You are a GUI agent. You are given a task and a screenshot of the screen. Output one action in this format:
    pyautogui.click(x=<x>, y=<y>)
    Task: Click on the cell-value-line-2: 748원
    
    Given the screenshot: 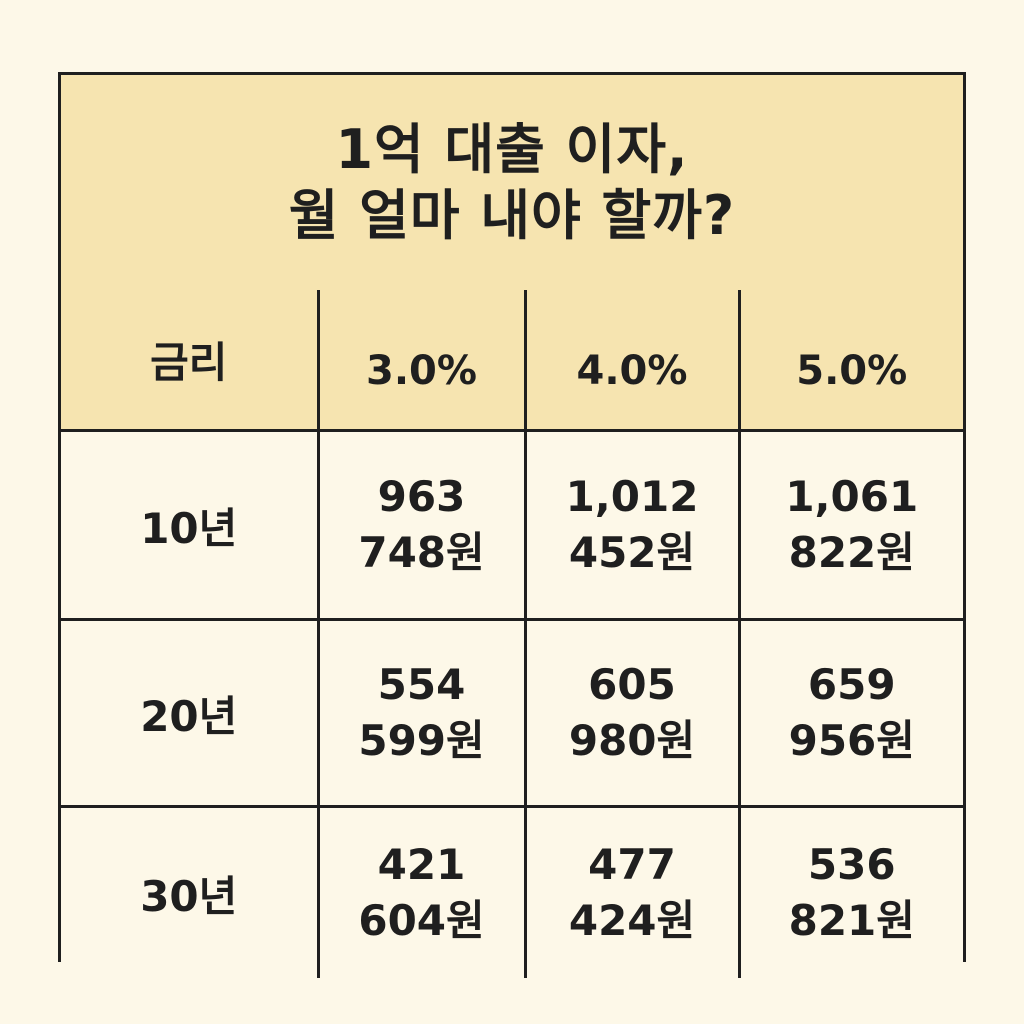 What is the action you would take?
    pyautogui.click(x=421, y=552)
    